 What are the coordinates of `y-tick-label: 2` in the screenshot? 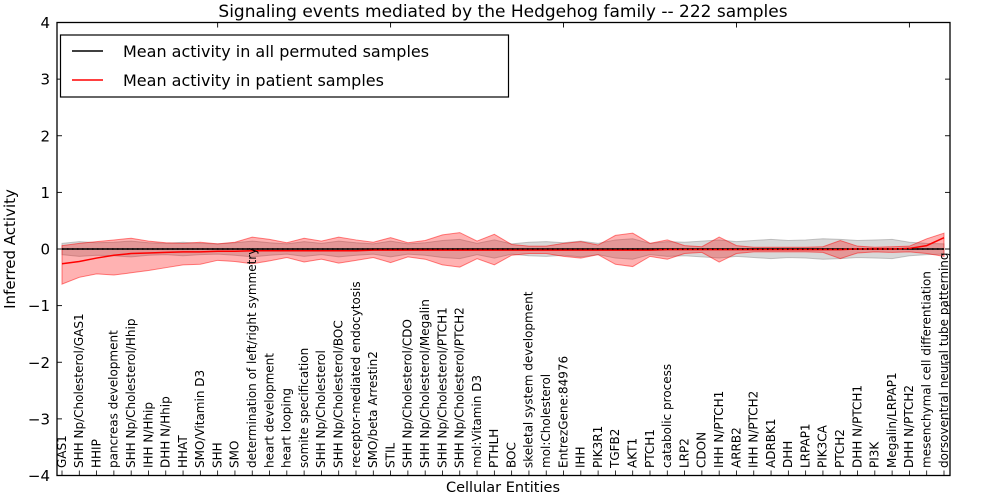 It's located at (45, 136).